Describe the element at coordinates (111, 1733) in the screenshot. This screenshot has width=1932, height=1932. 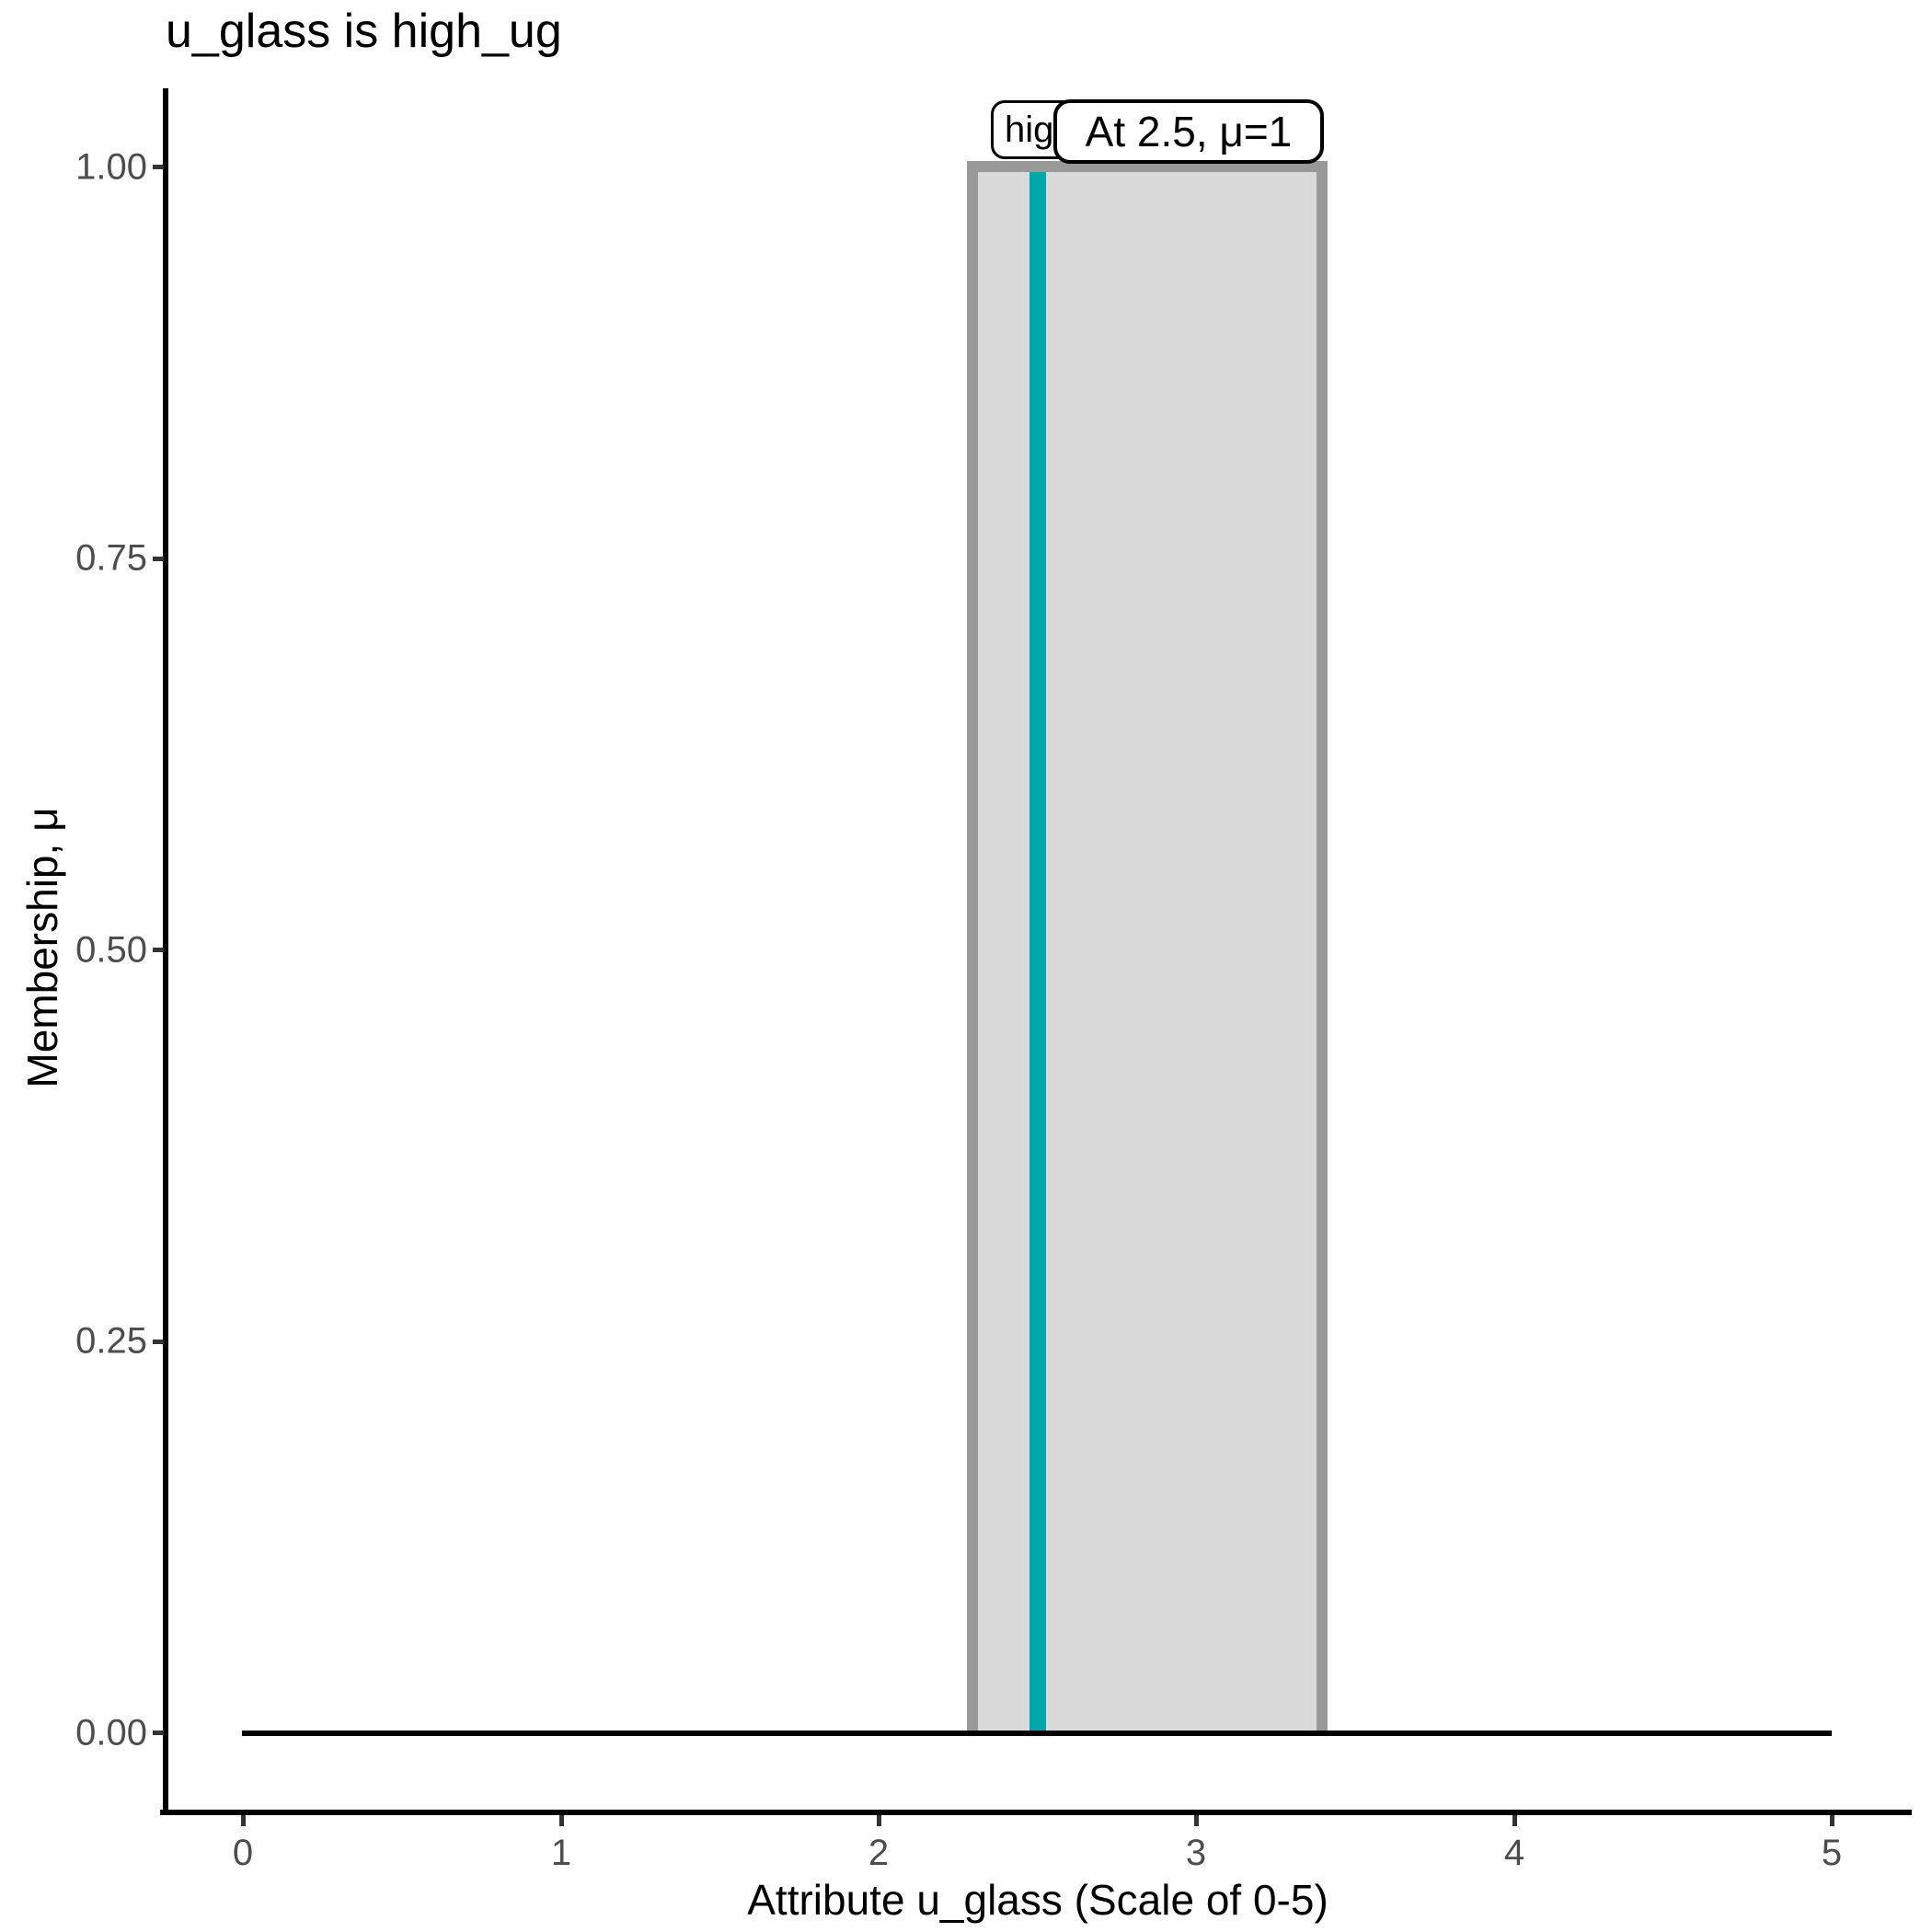
I see `y-tick-label-0.00: 0.00` at that location.